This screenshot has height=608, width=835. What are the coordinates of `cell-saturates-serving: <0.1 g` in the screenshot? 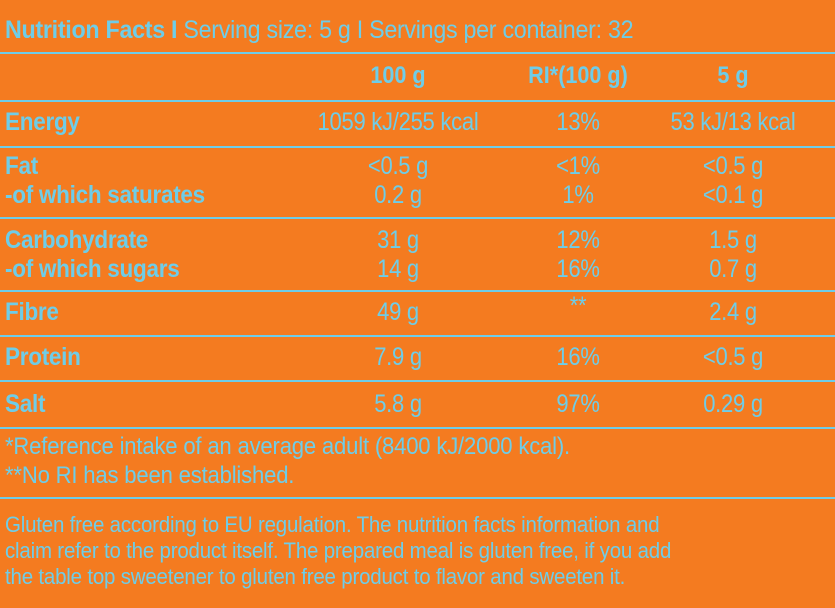 It's located at (733, 195).